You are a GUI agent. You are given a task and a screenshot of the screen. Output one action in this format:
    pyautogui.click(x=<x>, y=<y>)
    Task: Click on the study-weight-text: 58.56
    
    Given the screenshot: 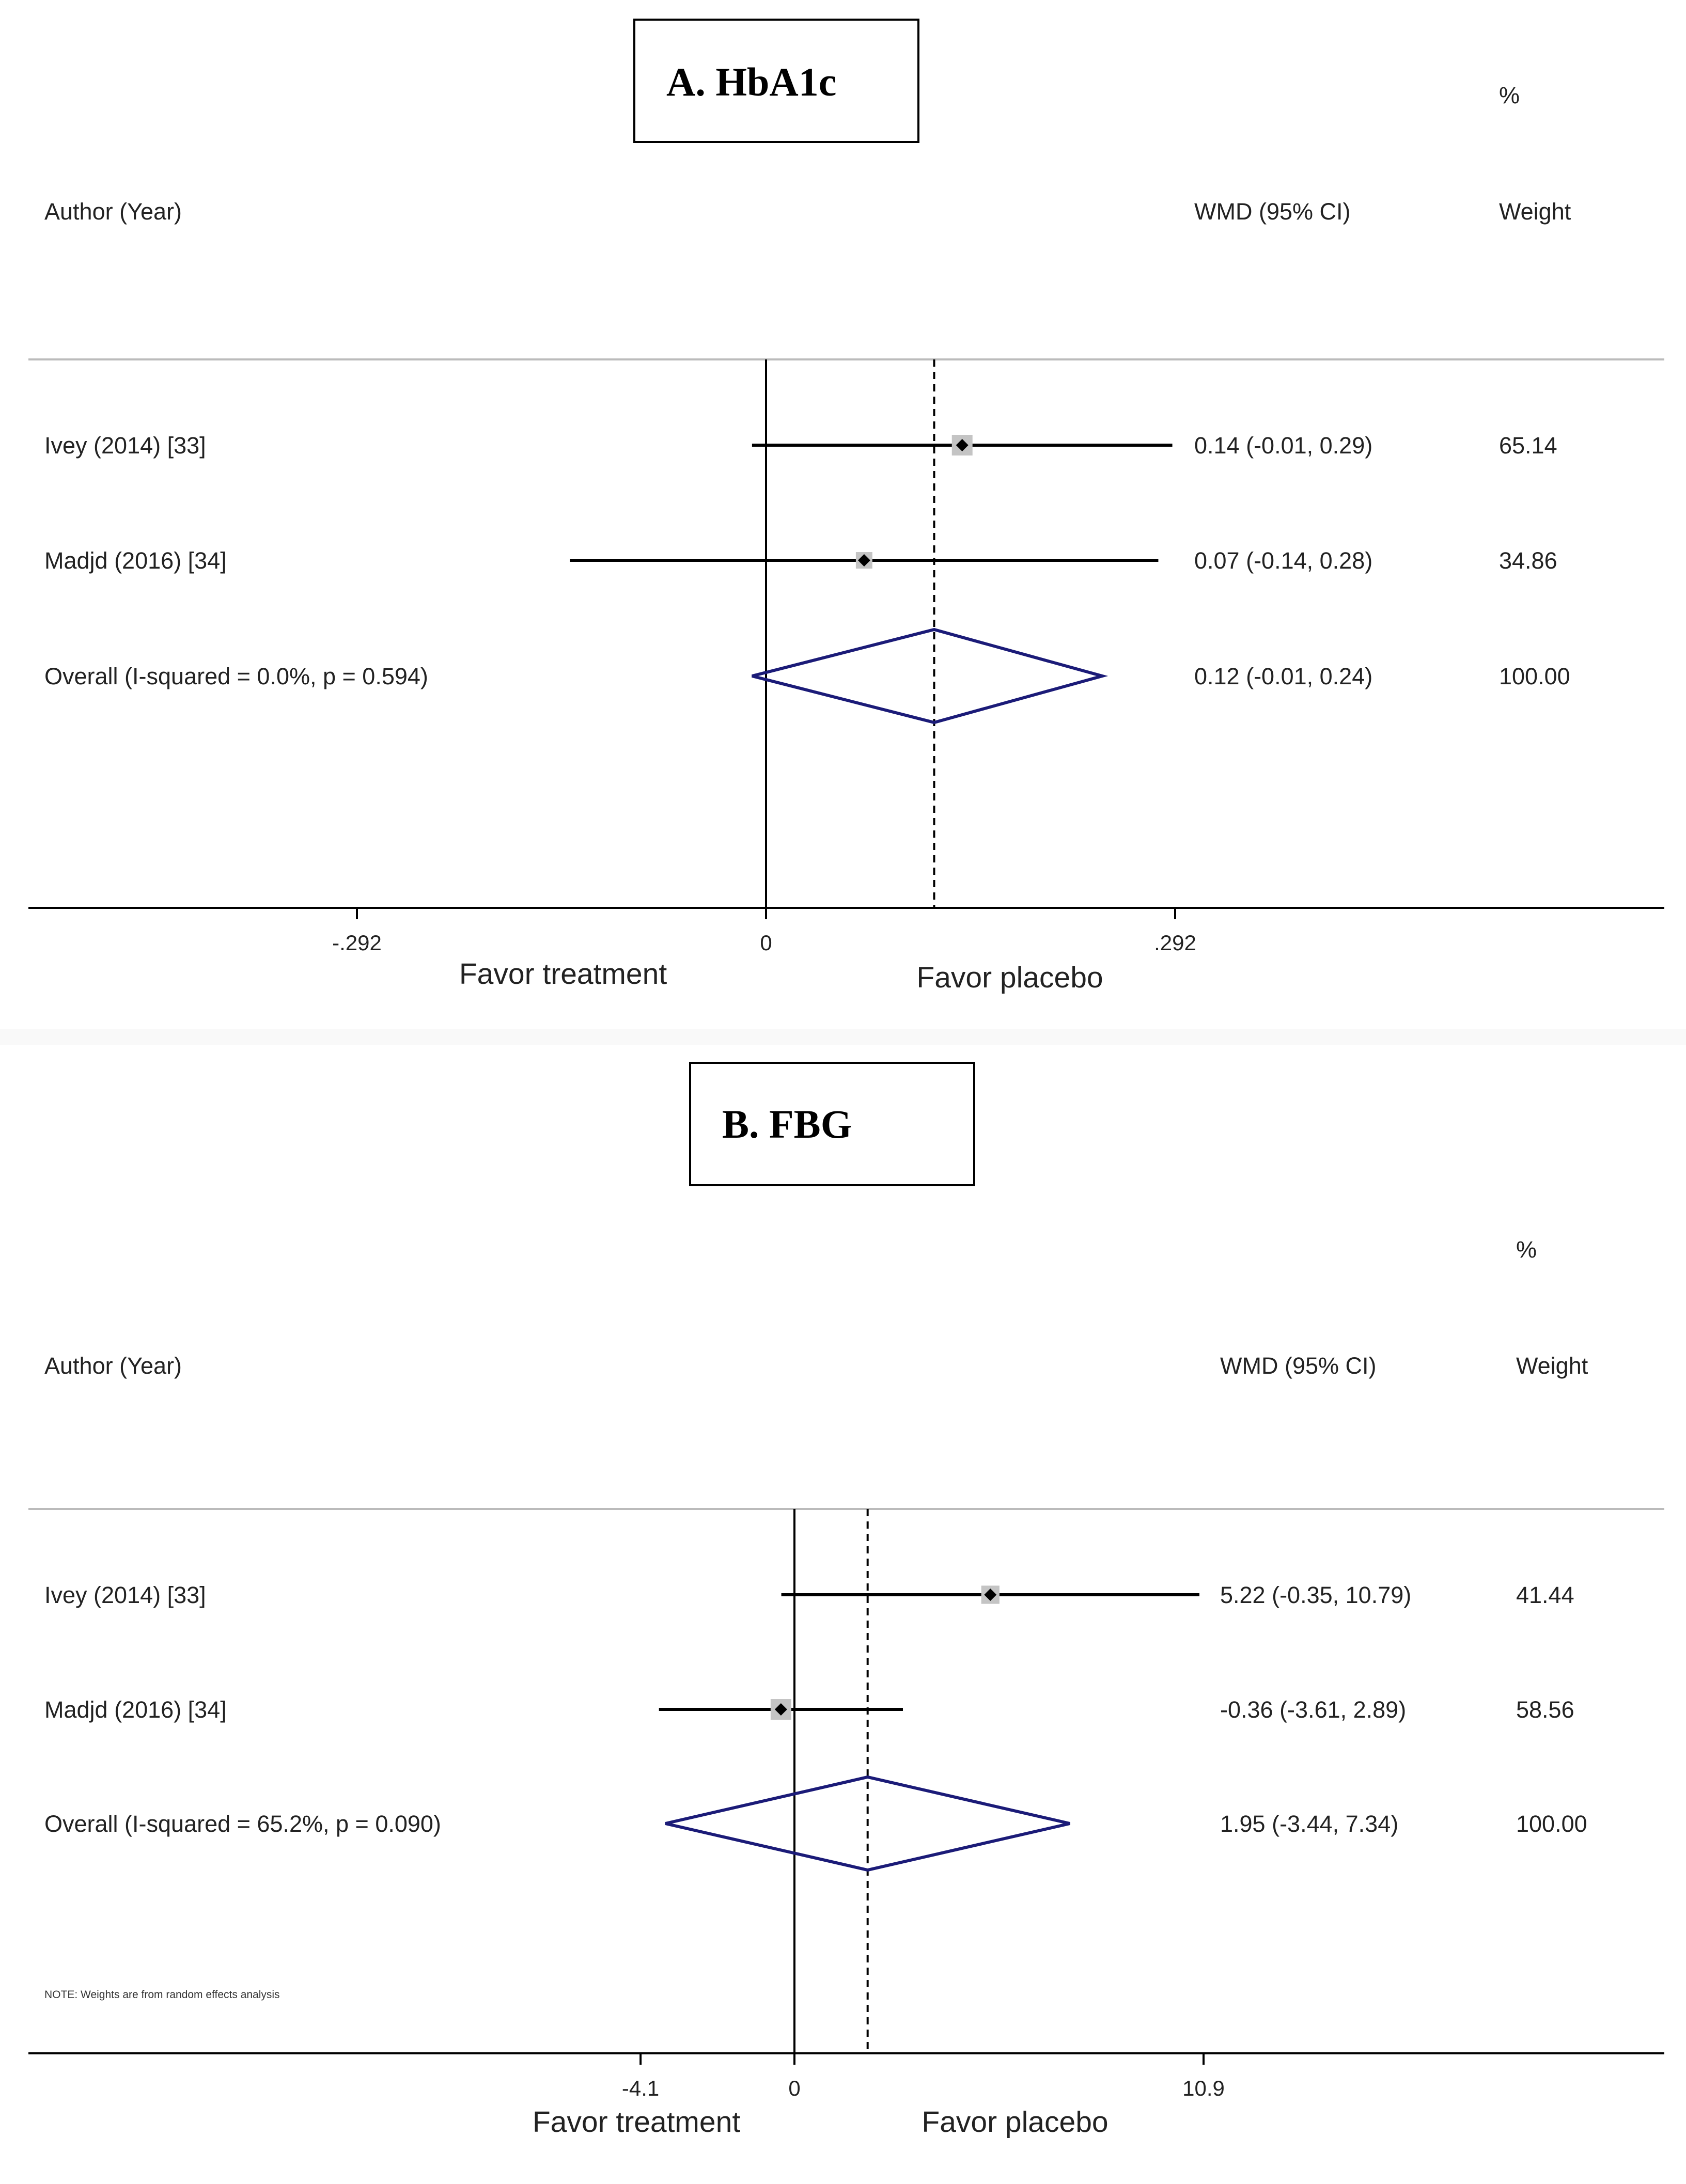 What is the action you would take?
    pyautogui.click(x=1545, y=1709)
    